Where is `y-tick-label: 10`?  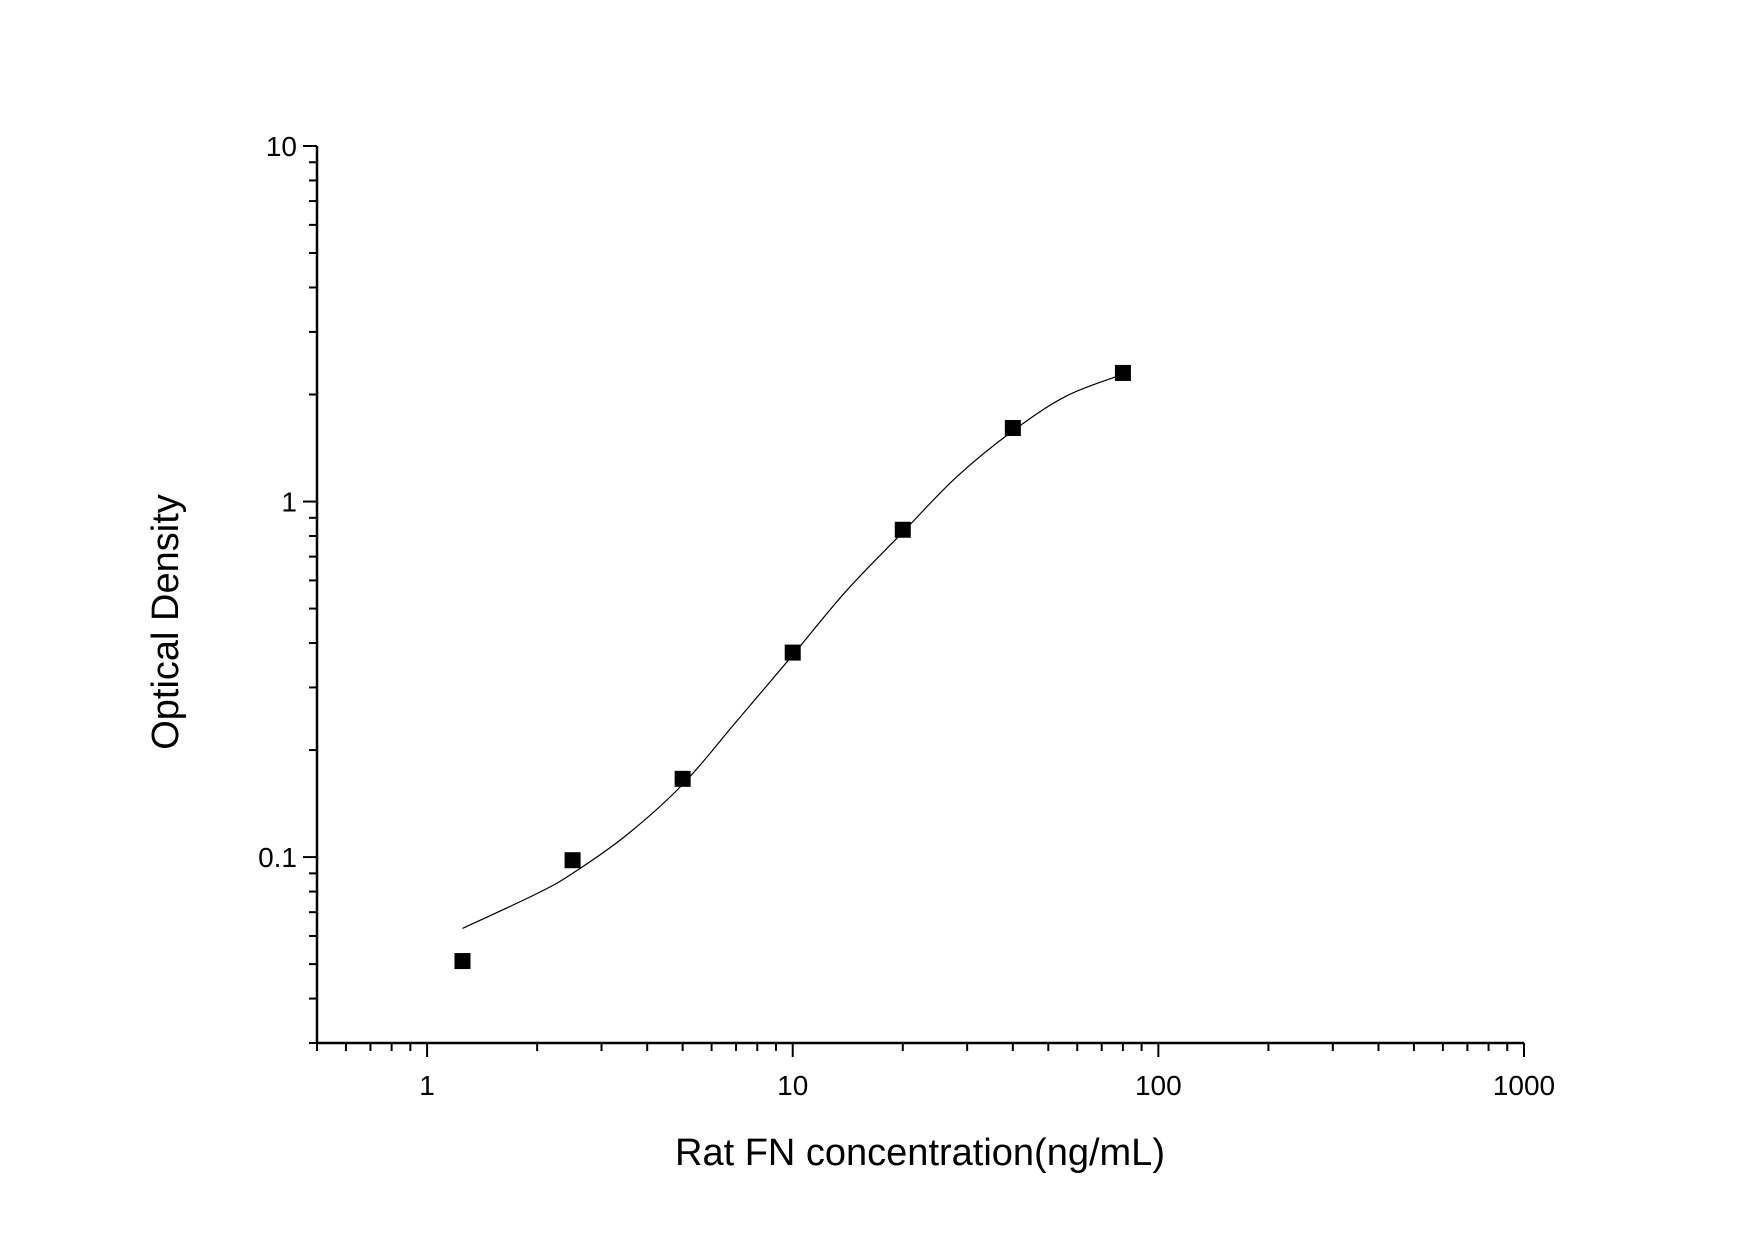
y-tick-label: 10 is located at coordinates (281, 146).